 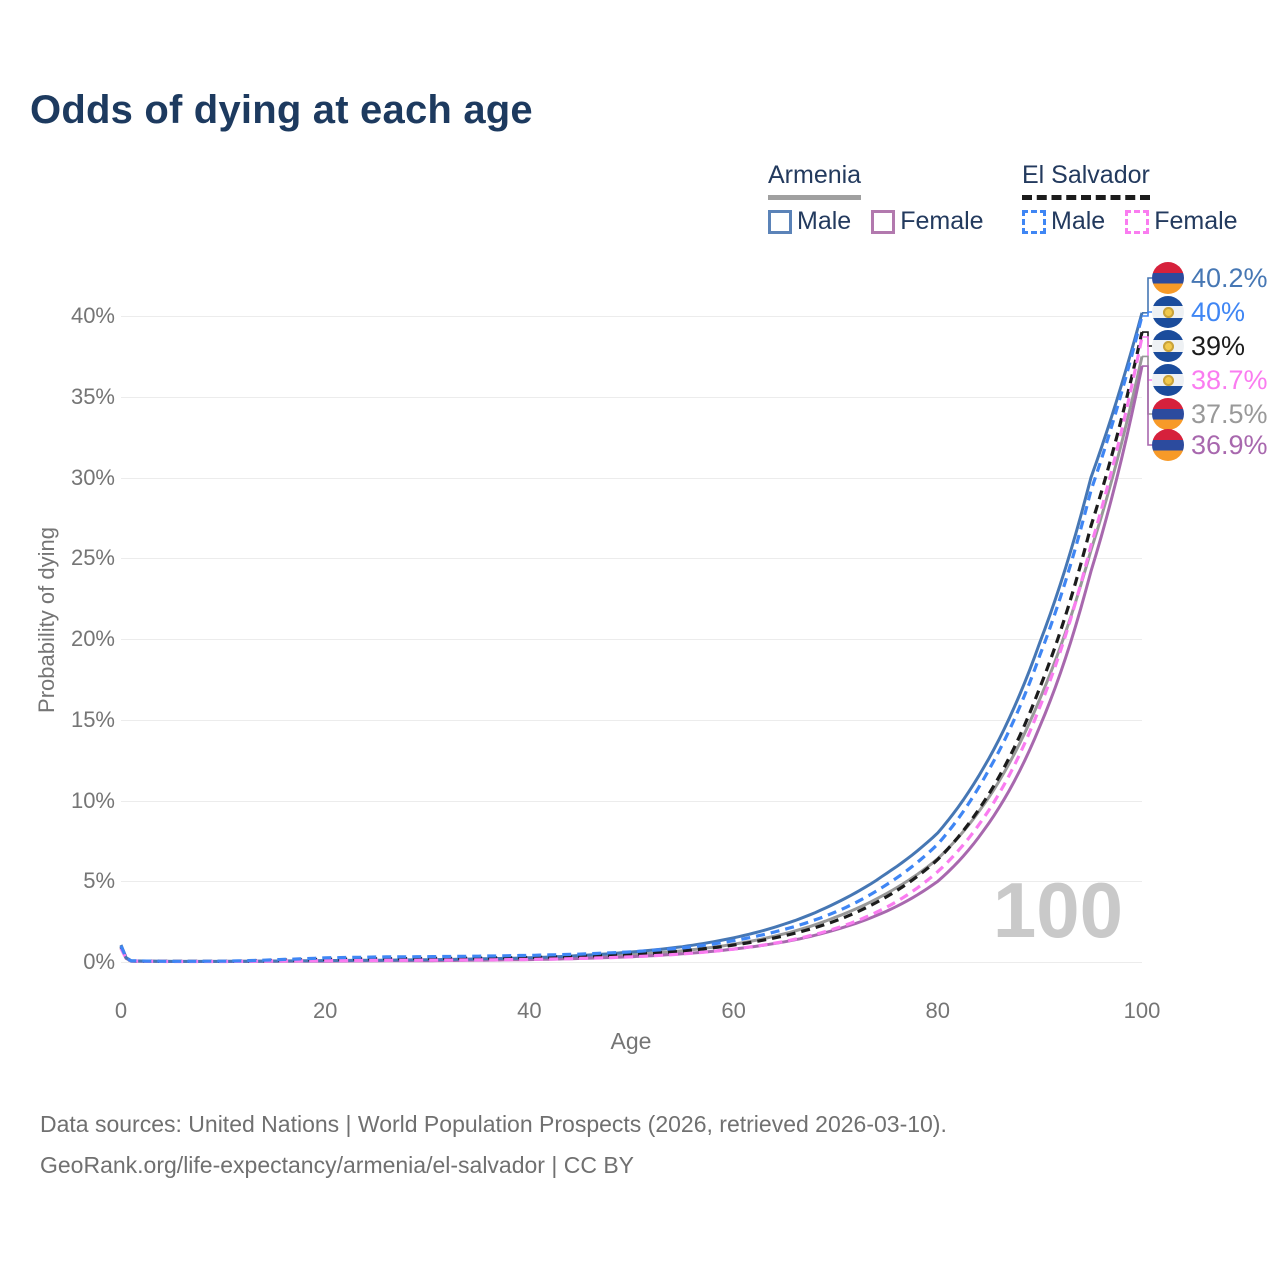 What do you see at coordinates (325, 1010) in the screenshot?
I see `x-tick-label: 20` at bounding box center [325, 1010].